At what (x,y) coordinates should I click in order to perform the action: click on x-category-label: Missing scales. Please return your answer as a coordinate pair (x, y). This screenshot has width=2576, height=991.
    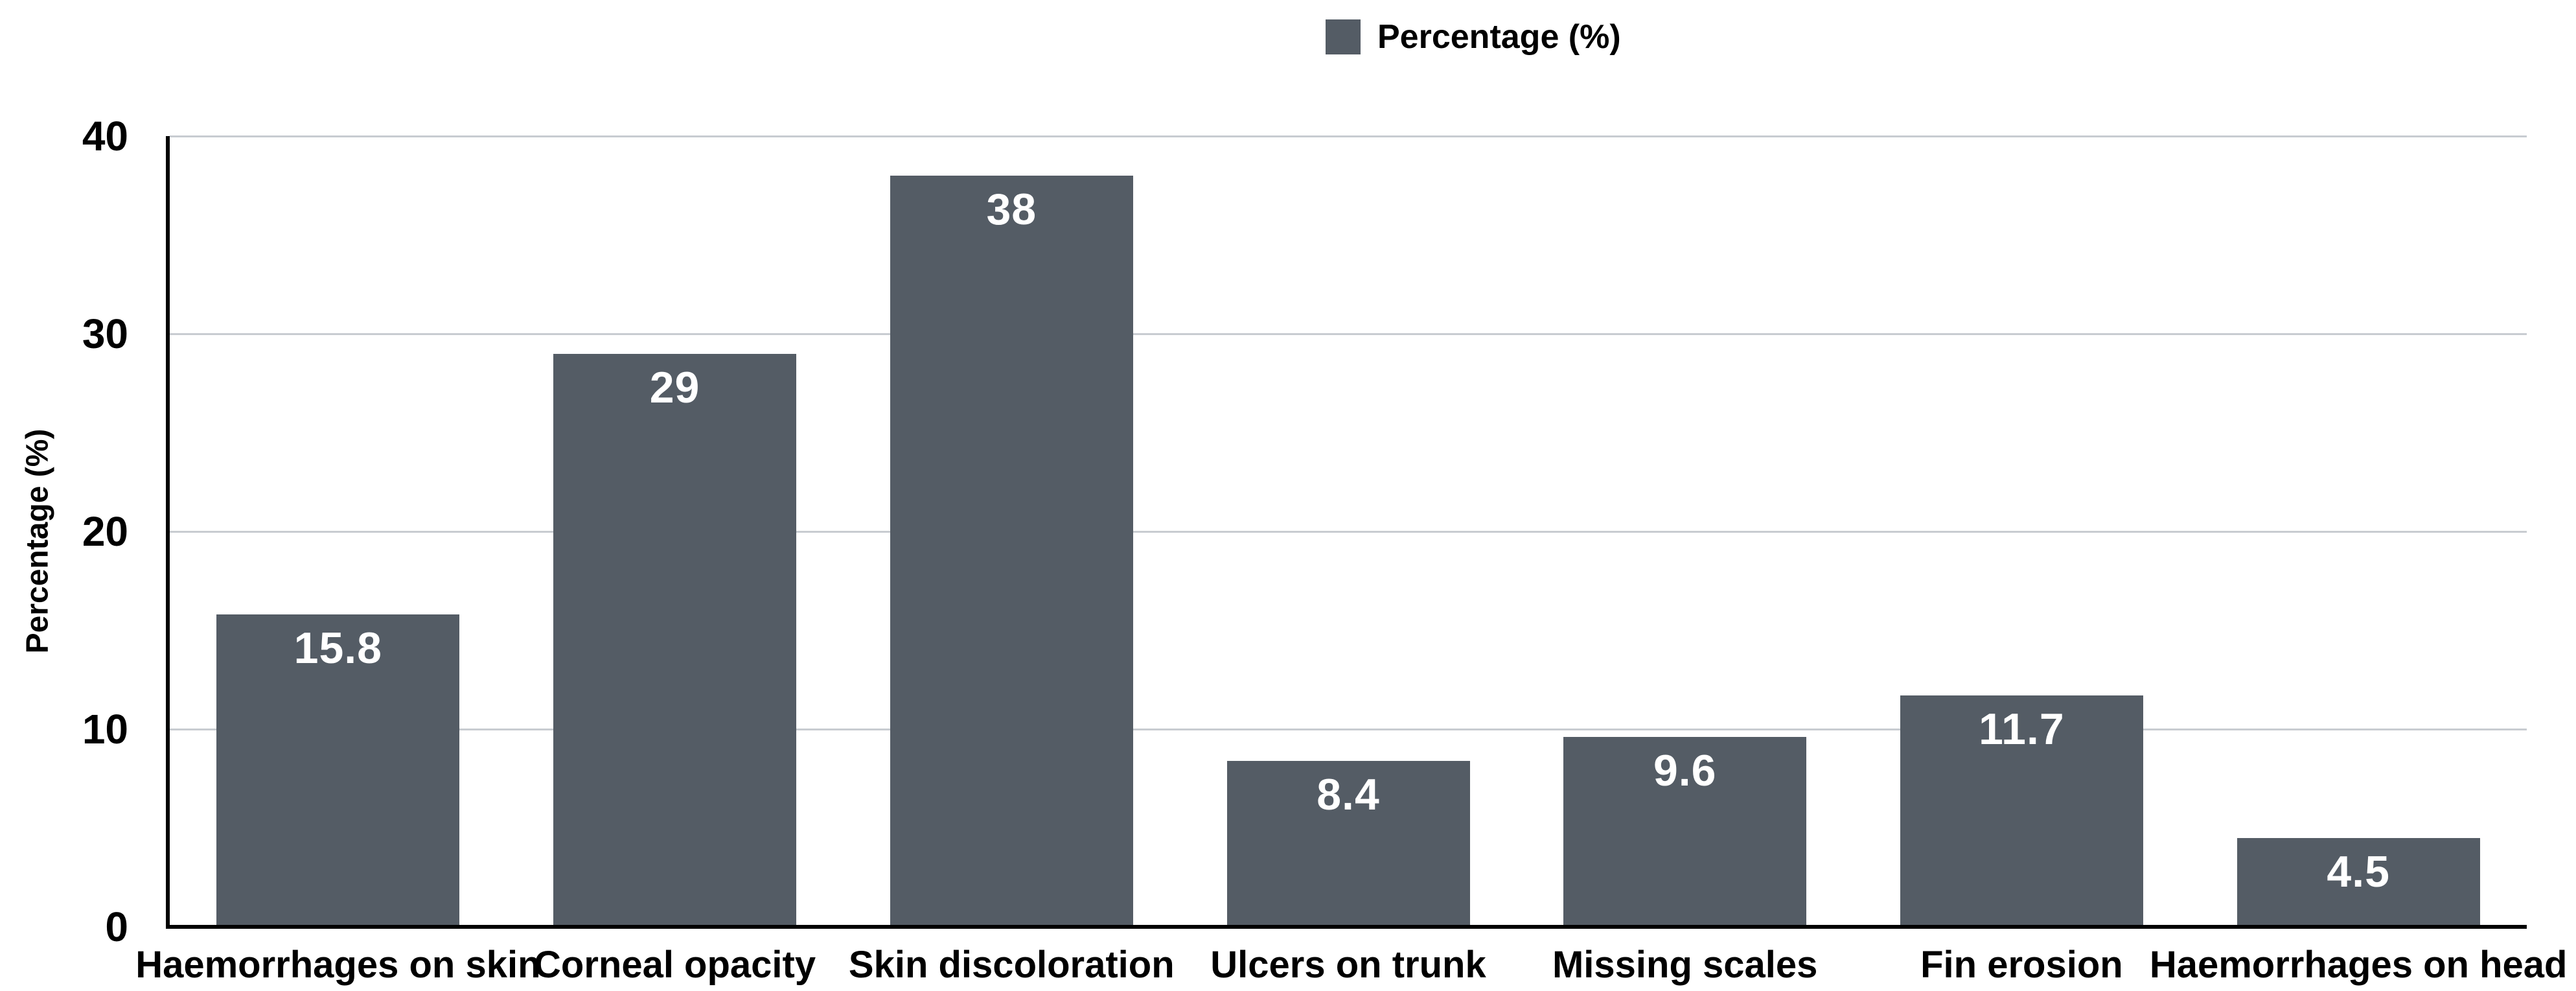
    Looking at the image, I should click on (1685, 965).